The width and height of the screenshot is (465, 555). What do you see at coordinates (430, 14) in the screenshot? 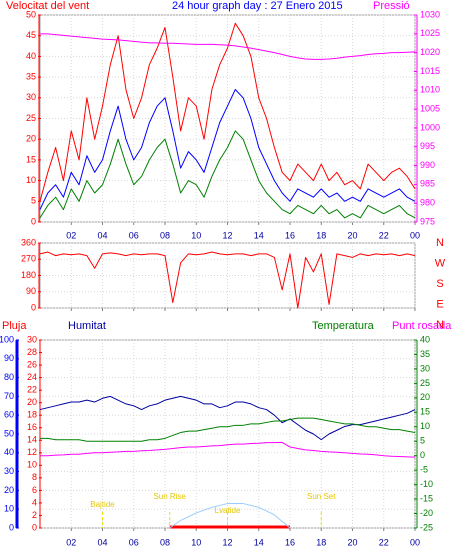
I see `y-tick-label: 1030` at bounding box center [430, 14].